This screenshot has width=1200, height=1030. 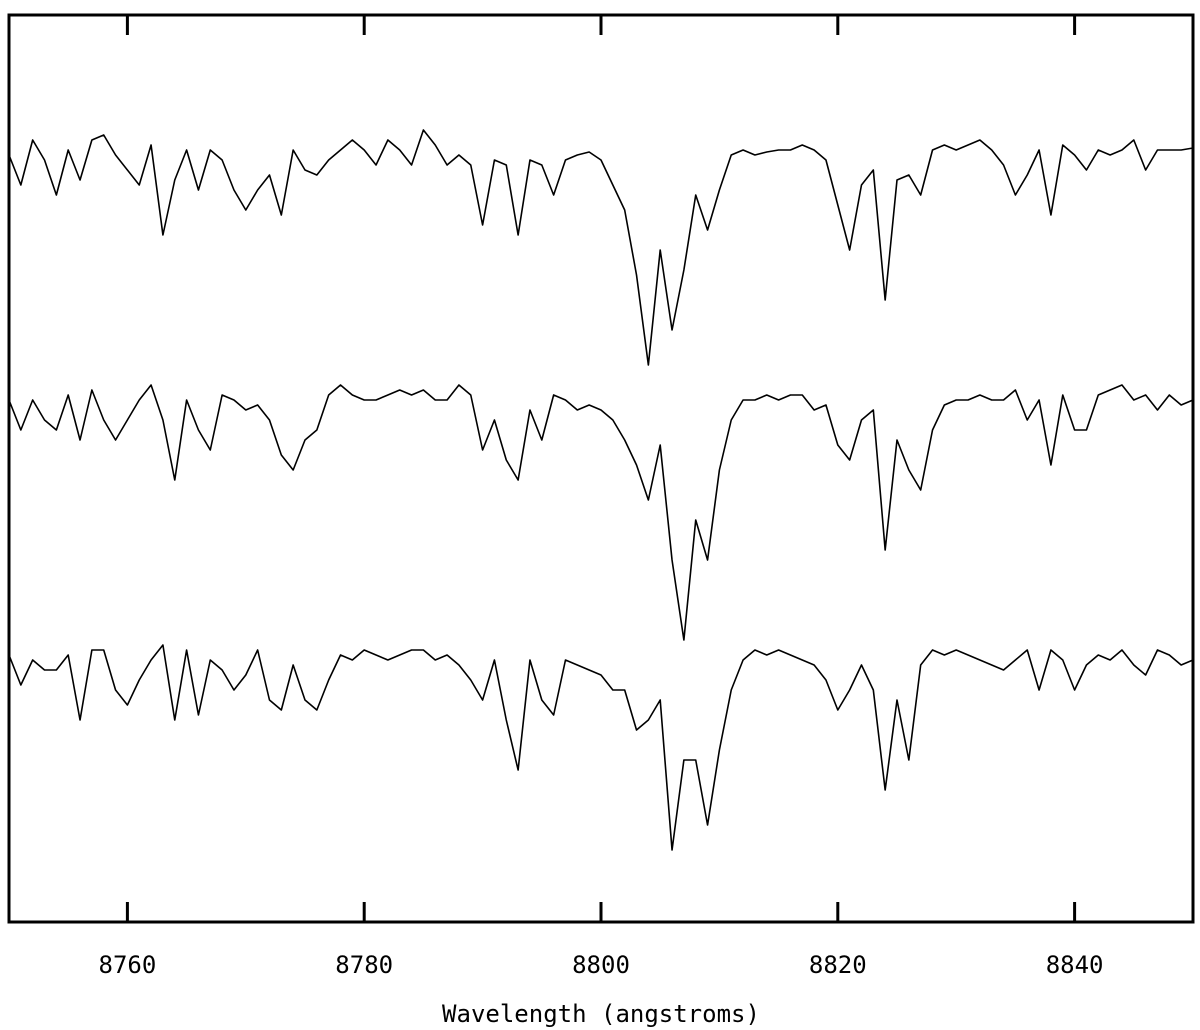 What do you see at coordinates (1075, 965) in the screenshot?
I see `x-tick-label: 8840` at bounding box center [1075, 965].